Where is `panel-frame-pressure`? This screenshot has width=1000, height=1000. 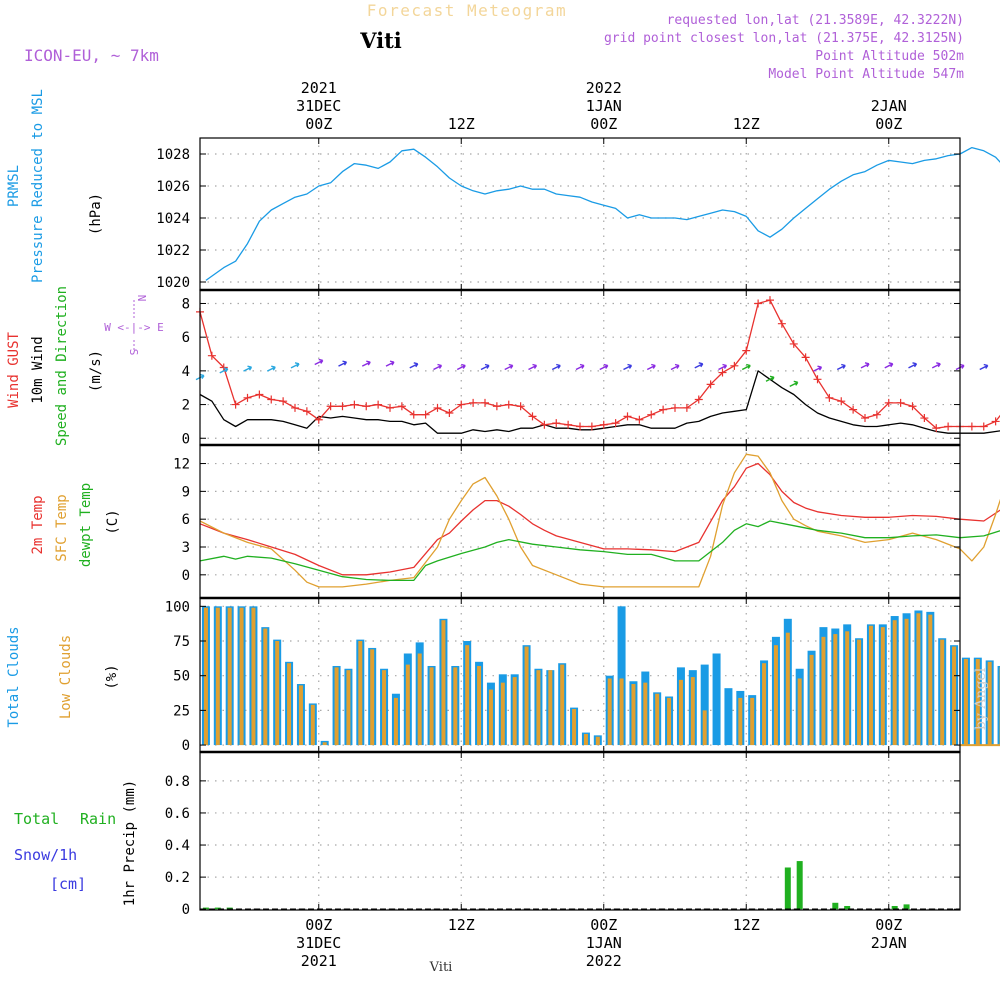 panel-frame-pressure is located at coordinates (580, 214).